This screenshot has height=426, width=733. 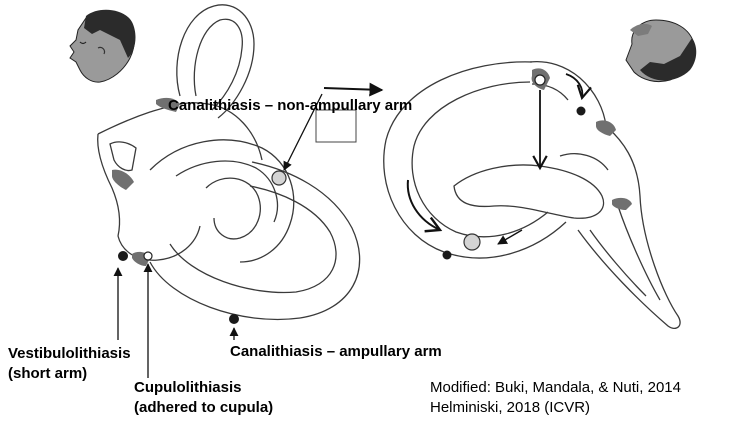 I want to click on label-vestibulolithiasis: Vestibulolithiasis (short arm), so click(x=69, y=364).